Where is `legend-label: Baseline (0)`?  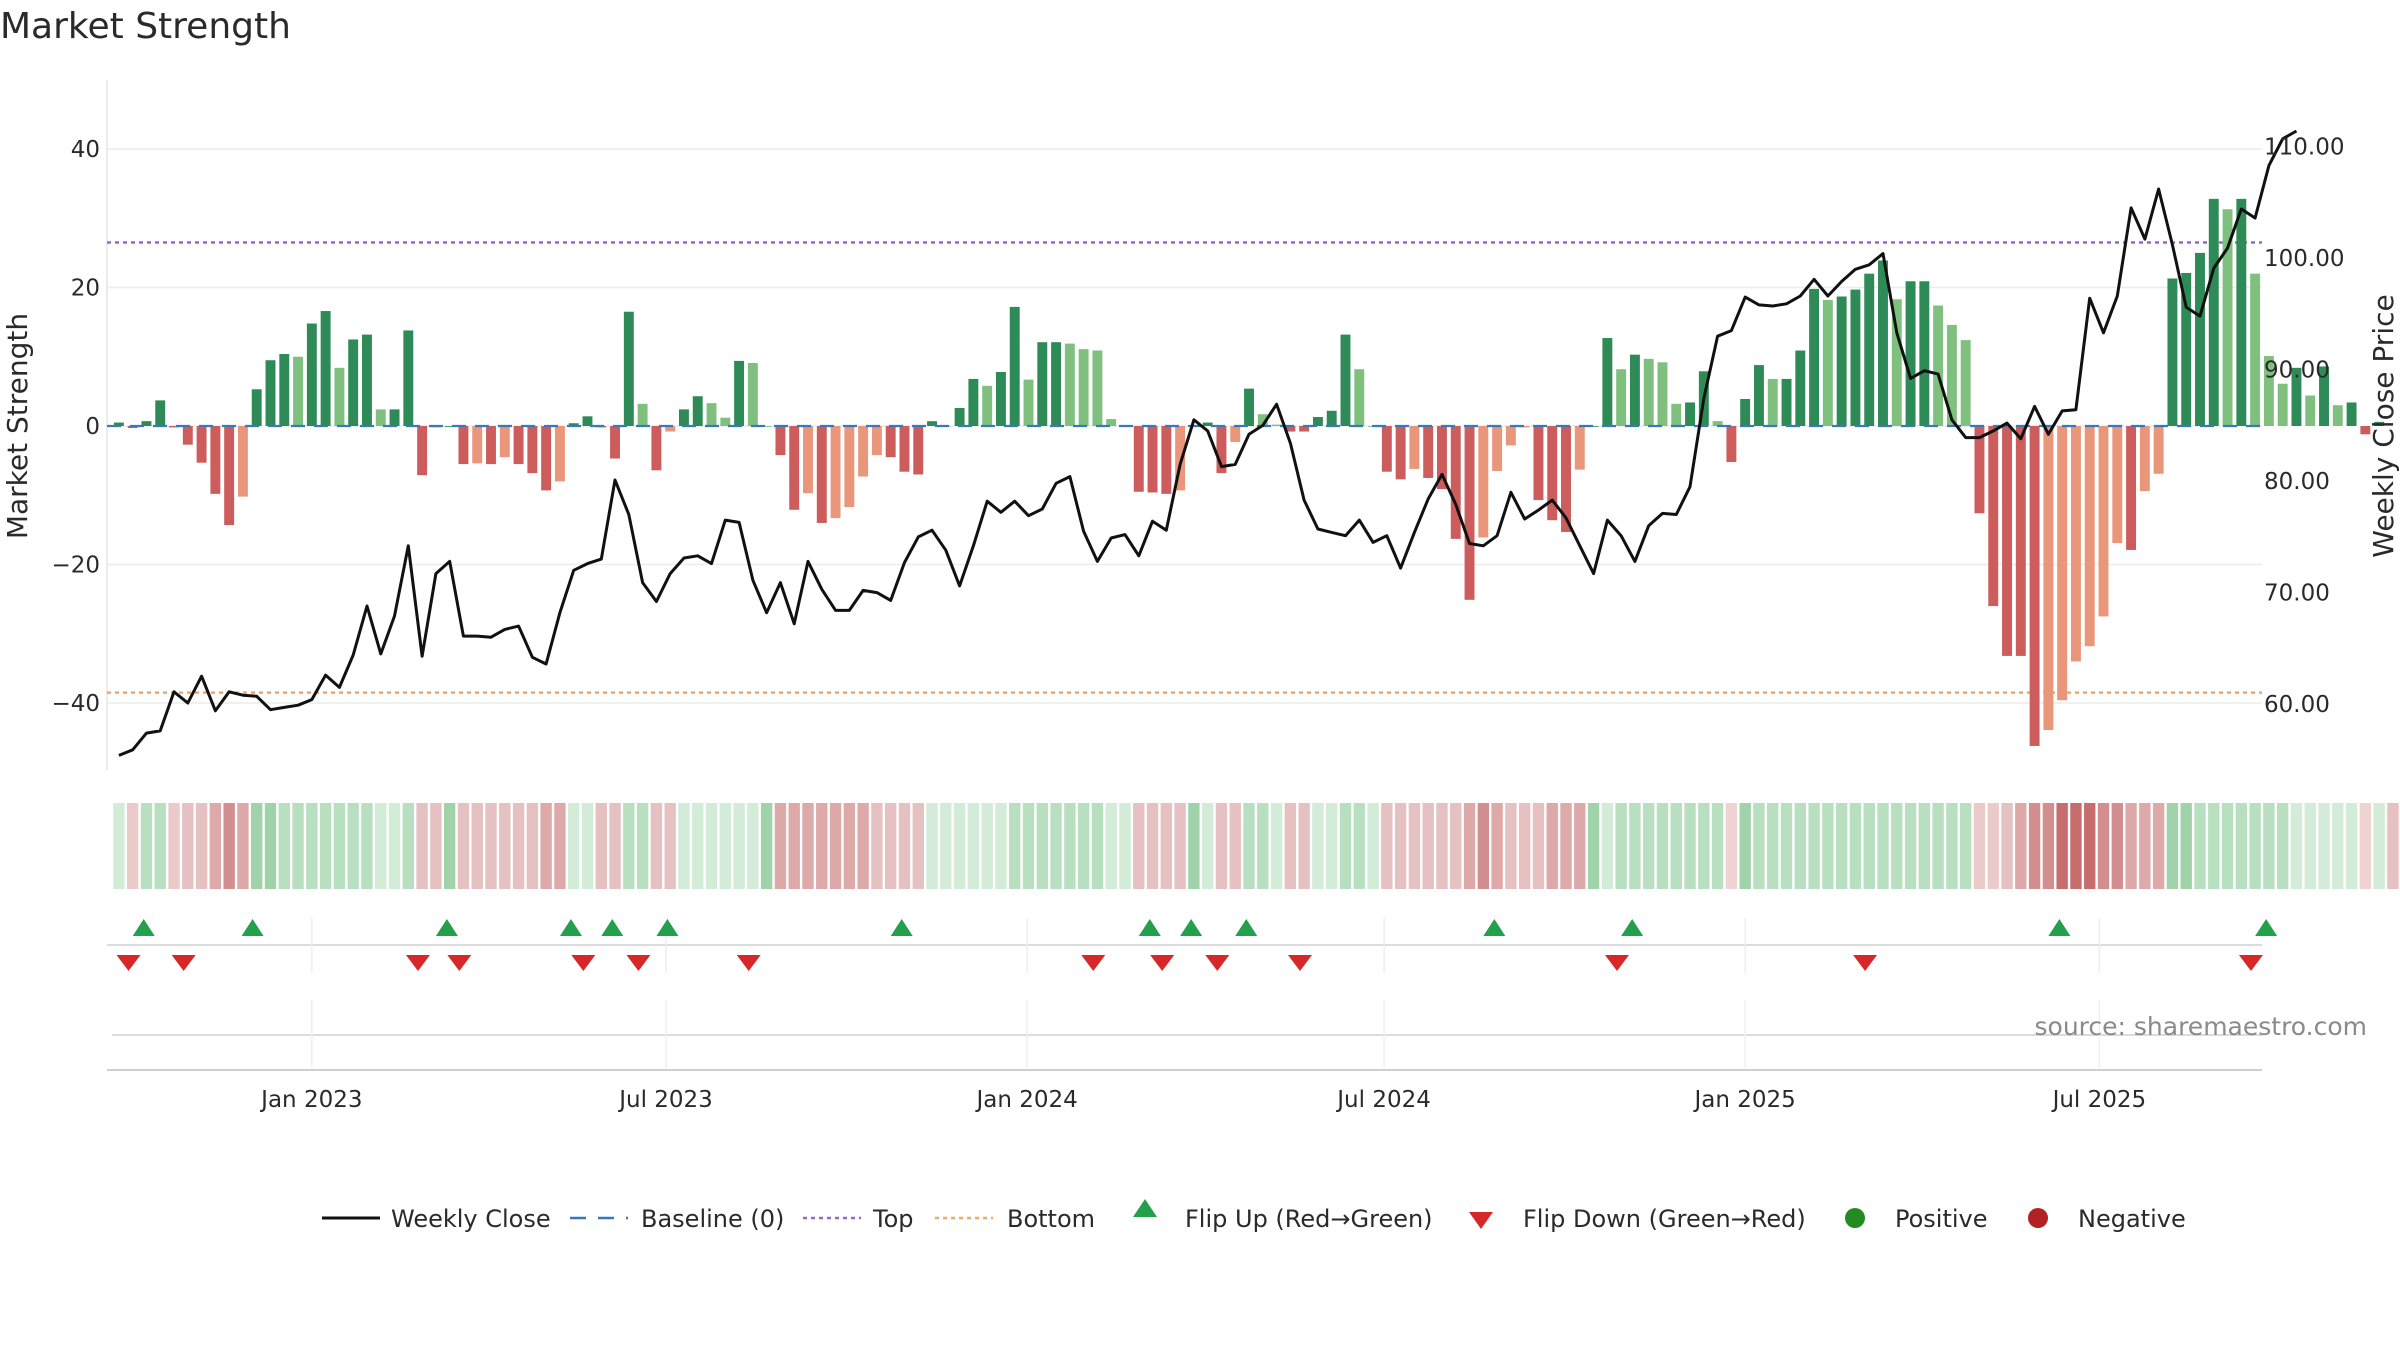
legend-label: Baseline (0) is located at coordinates (712, 1219).